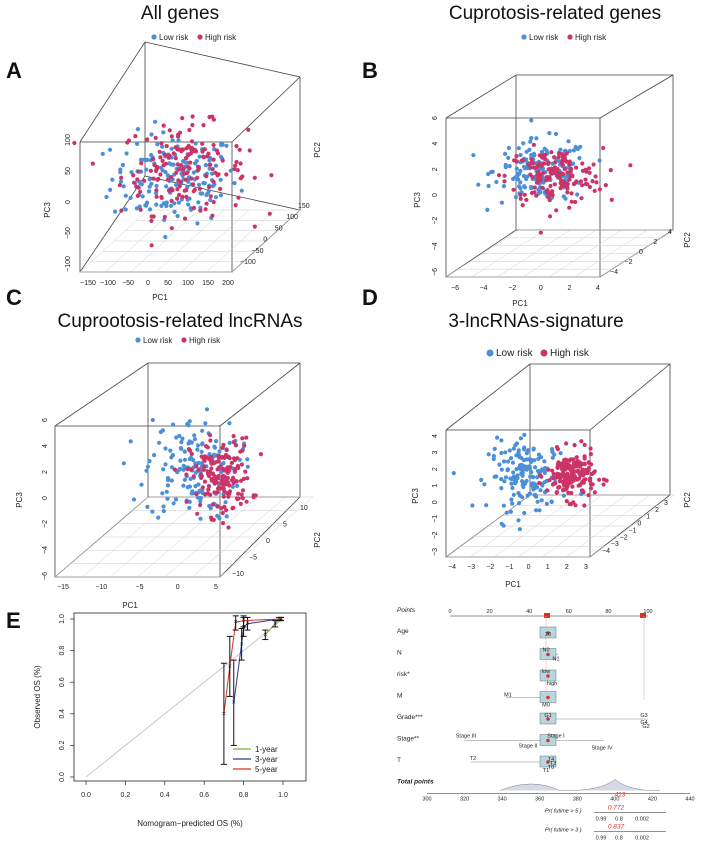 The height and width of the screenshot is (843, 706). What do you see at coordinates (45, 550) in the screenshot?
I see `y-tick-label: −4` at bounding box center [45, 550].